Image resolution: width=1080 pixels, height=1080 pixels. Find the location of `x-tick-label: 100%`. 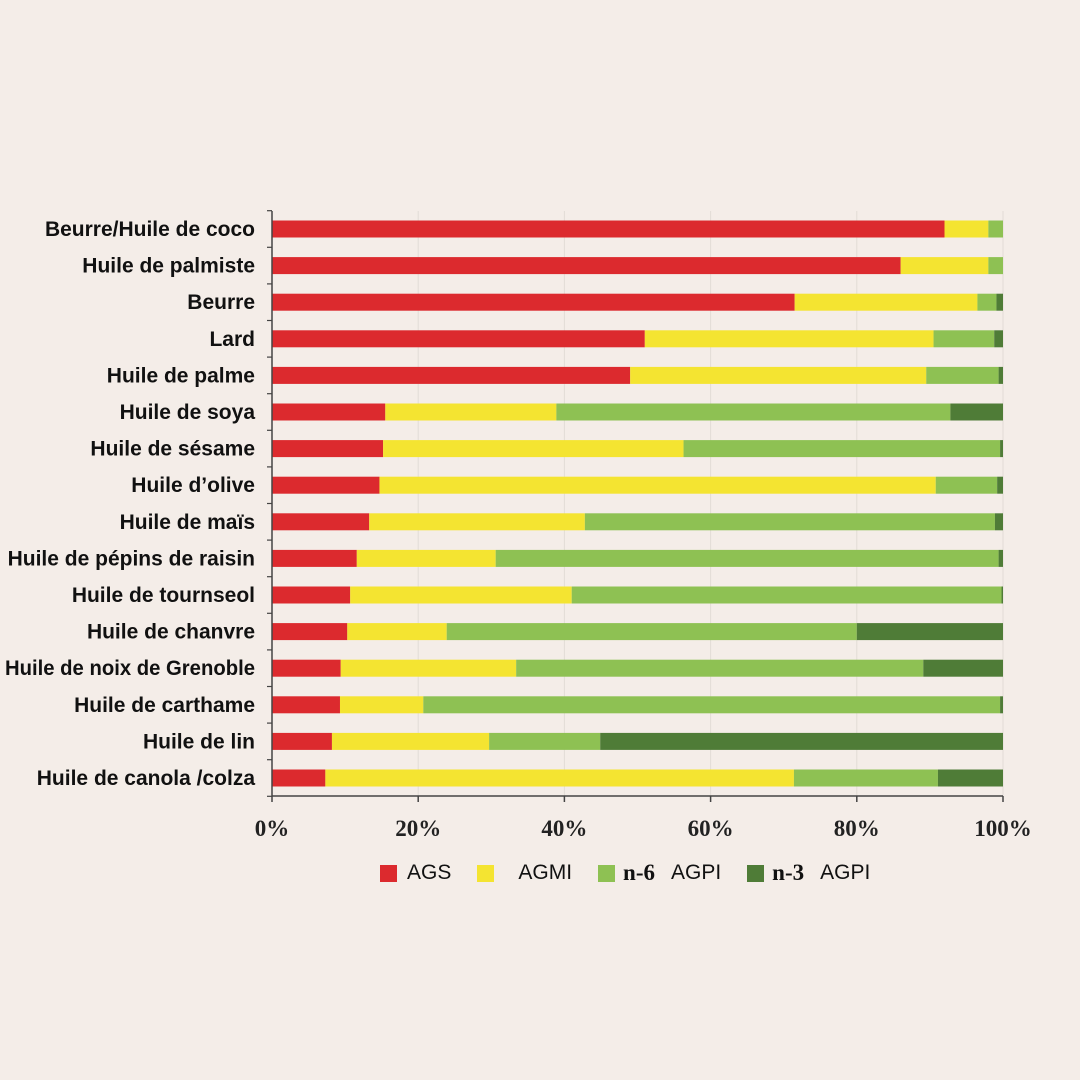

x-tick-label: 100% is located at coordinates (1003, 828).